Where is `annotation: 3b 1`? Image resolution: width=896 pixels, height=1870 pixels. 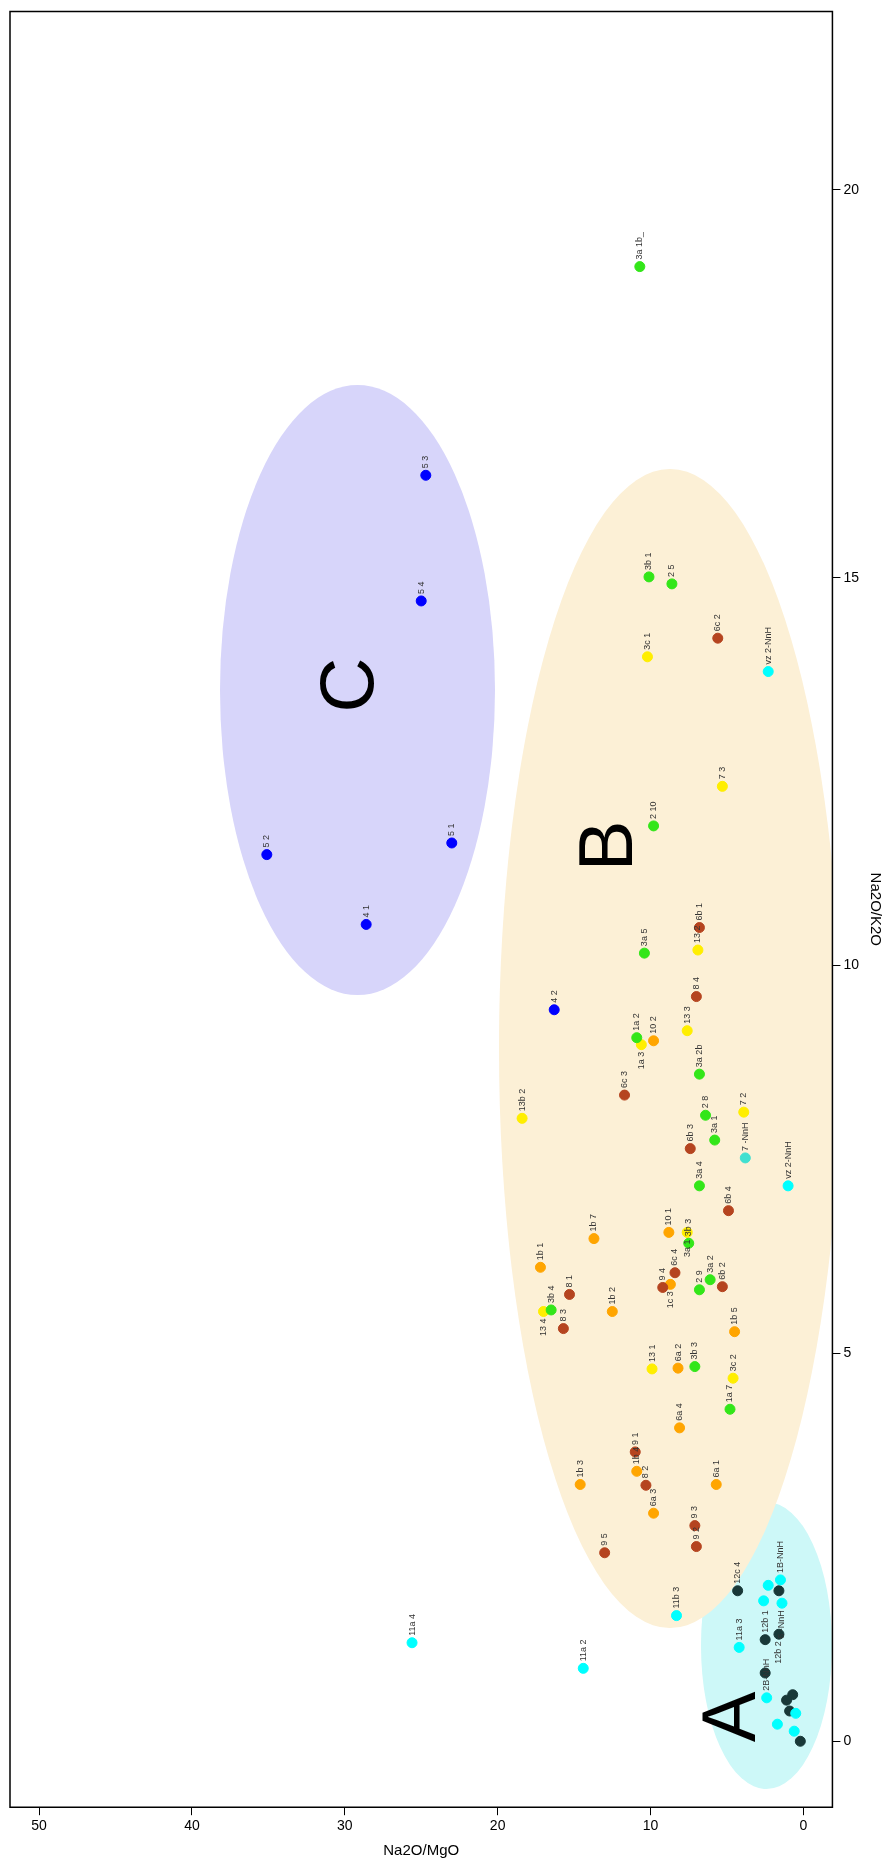 annotation: 3b 1 is located at coordinates (648, 561).